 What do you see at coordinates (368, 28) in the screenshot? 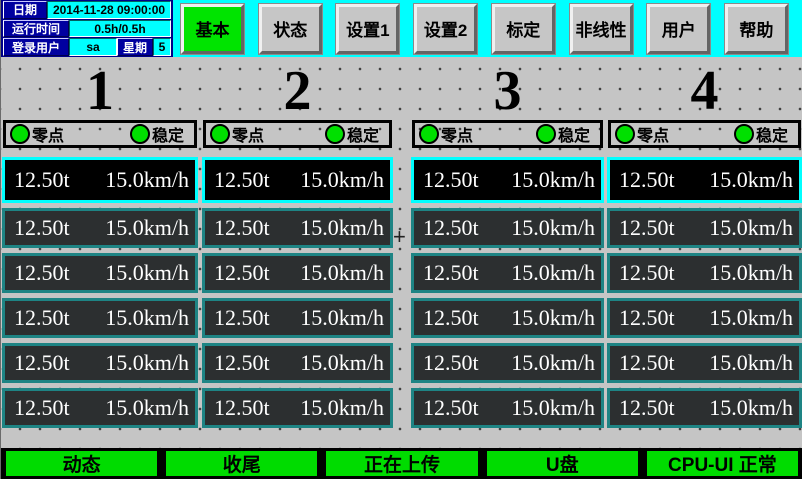
I see `tab-settings-1: 设置1` at bounding box center [368, 28].